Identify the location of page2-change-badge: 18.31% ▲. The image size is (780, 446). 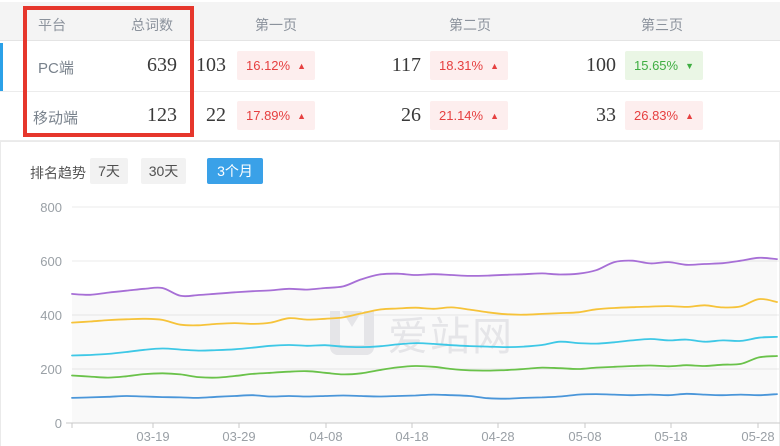
(469, 65).